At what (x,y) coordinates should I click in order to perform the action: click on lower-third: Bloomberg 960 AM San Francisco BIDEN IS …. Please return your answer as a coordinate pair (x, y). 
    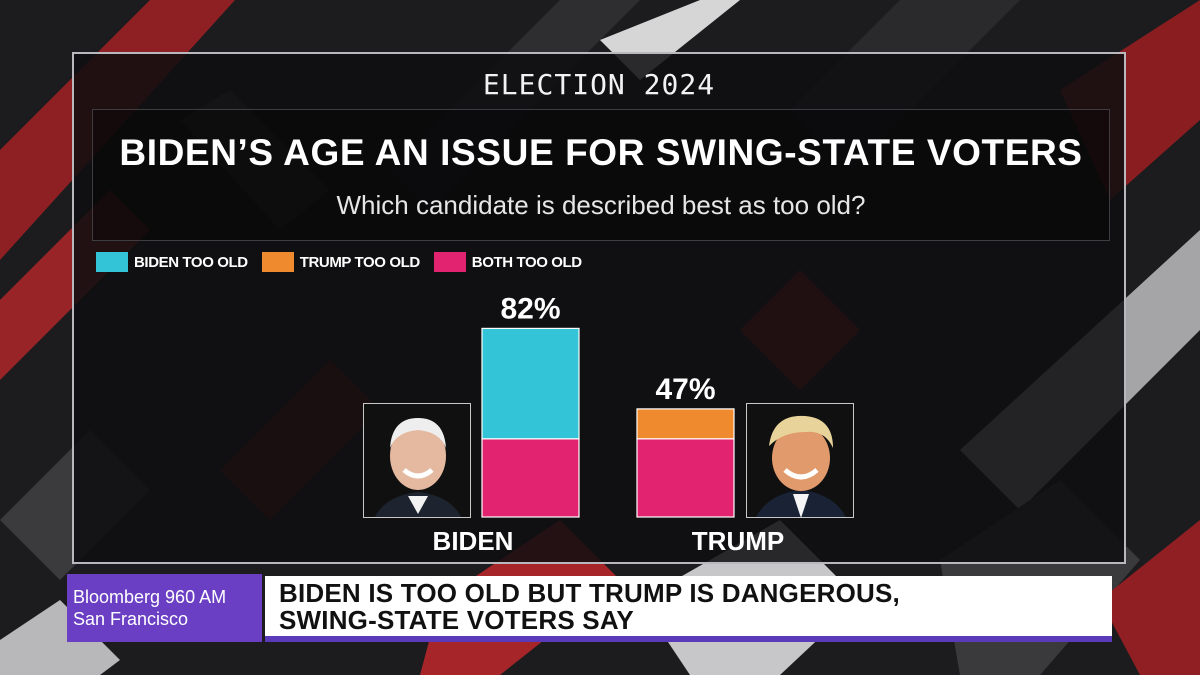
    Looking at the image, I should click on (589, 608).